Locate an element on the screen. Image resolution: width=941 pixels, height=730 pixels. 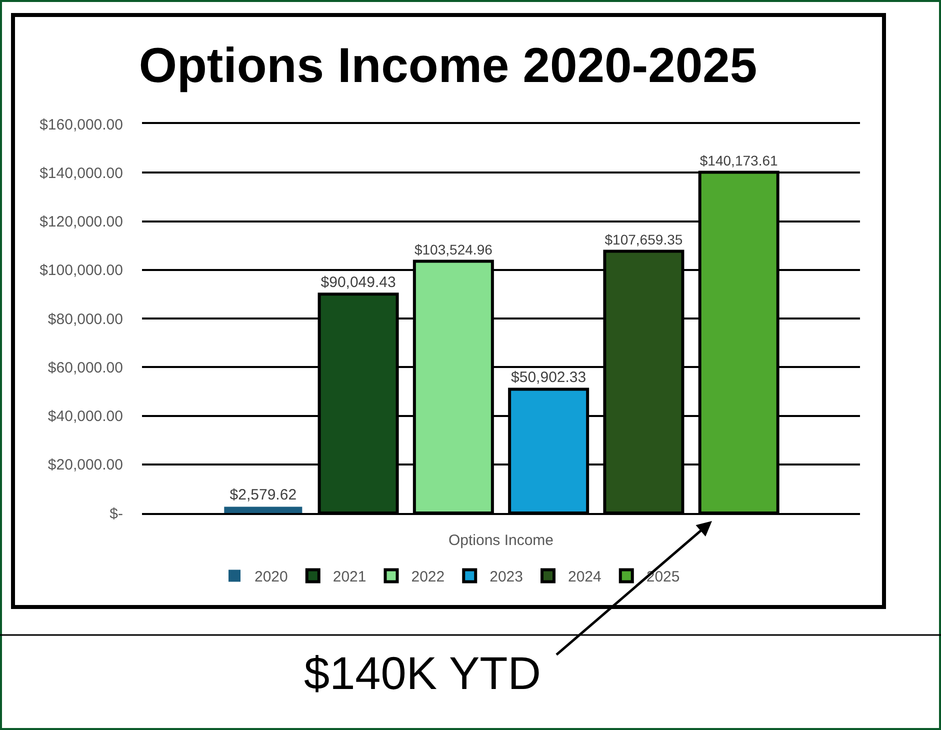
y-tick-label: $20,000.00 is located at coordinates (85, 465).